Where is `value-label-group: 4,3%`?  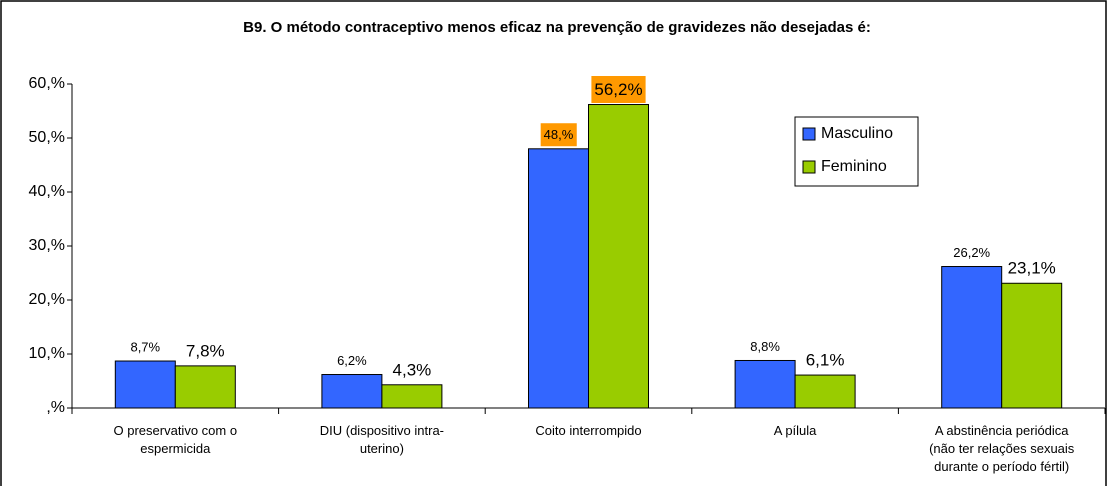
value-label-group: 4,3% is located at coordinates (412, 369).